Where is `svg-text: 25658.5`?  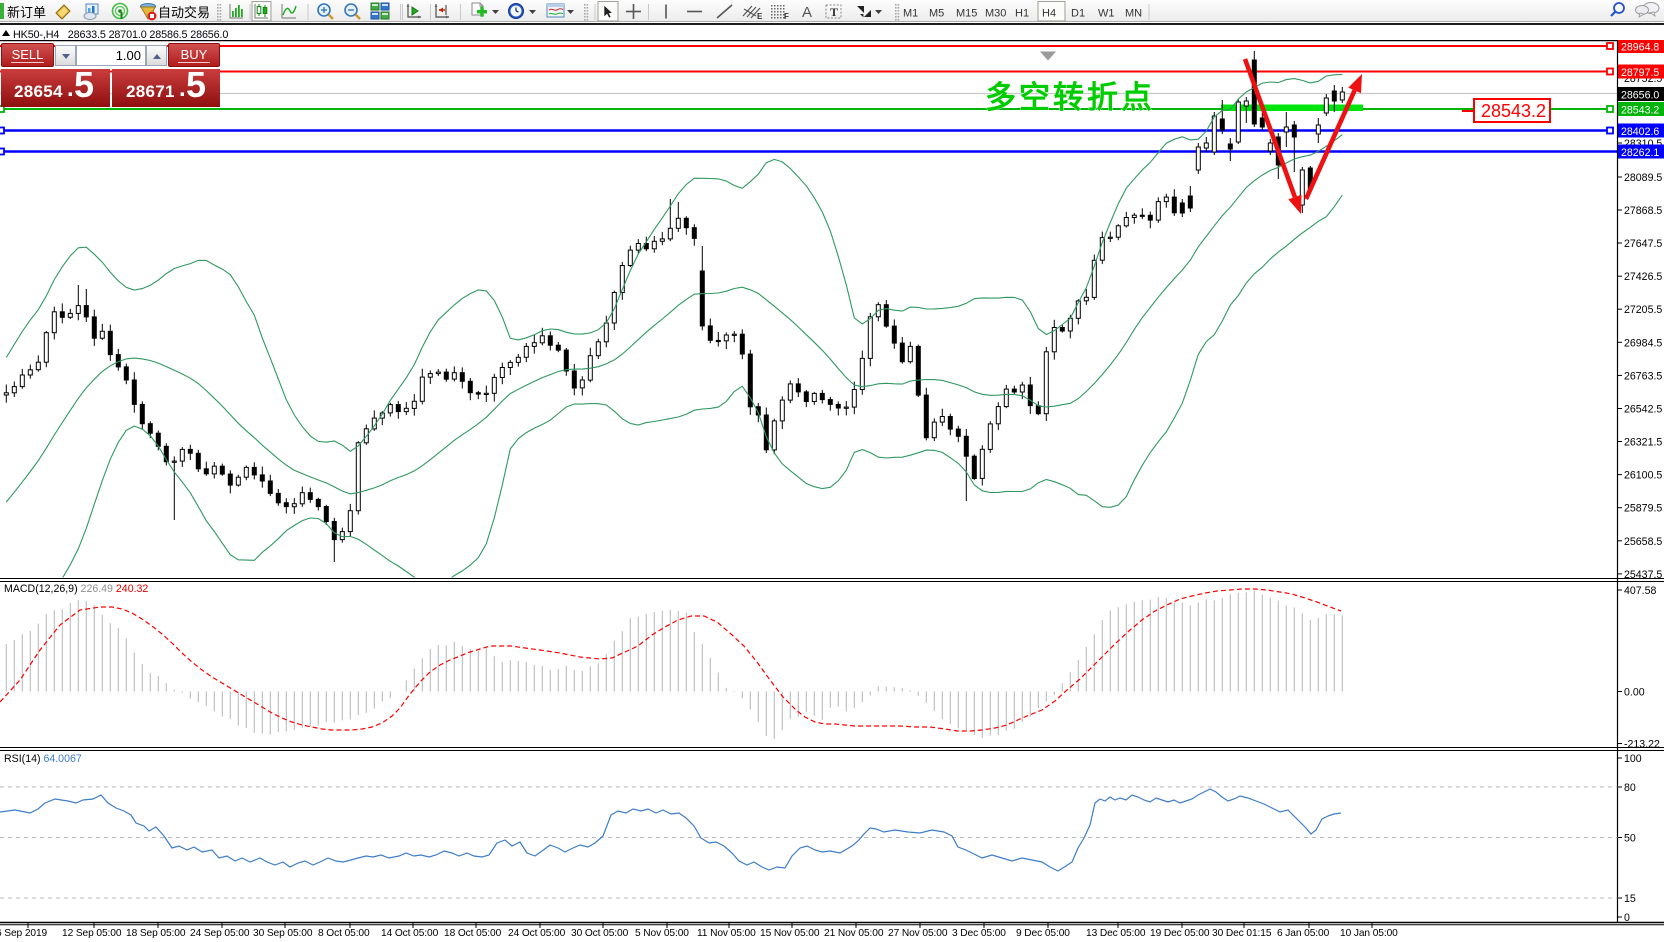 svg-text: 25658.5 is located at coordinates (1643, 542).